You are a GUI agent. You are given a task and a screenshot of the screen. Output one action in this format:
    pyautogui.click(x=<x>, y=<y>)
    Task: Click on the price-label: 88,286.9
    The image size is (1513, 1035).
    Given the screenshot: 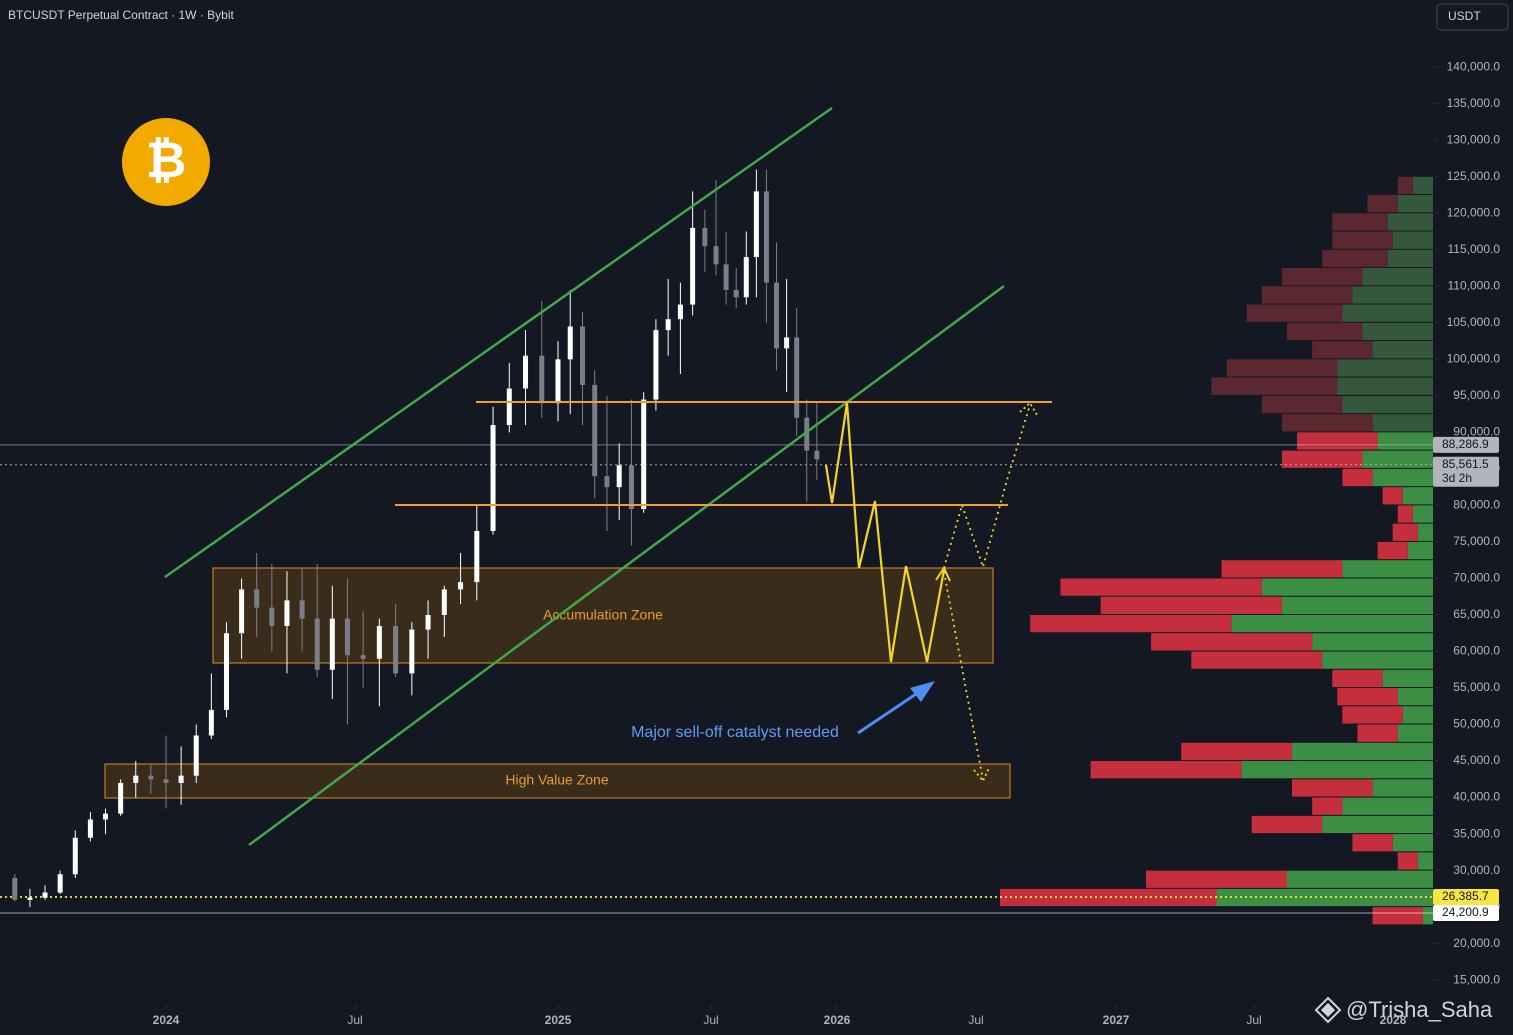 What is the action you would take?
    pyautogui.click(x=1465, y=444)
    